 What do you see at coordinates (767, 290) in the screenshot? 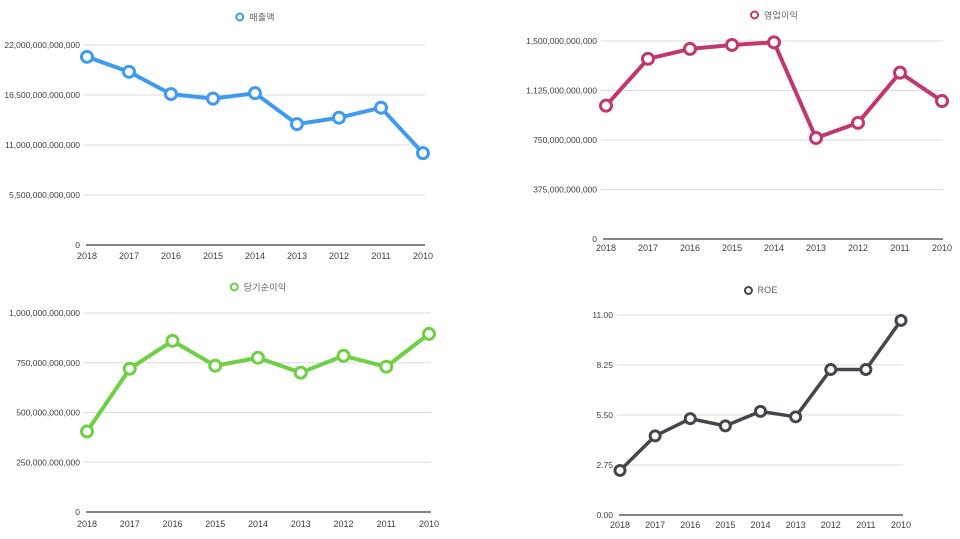
I see `roe-legend-label: ROE` at bounding box center [767, 290].